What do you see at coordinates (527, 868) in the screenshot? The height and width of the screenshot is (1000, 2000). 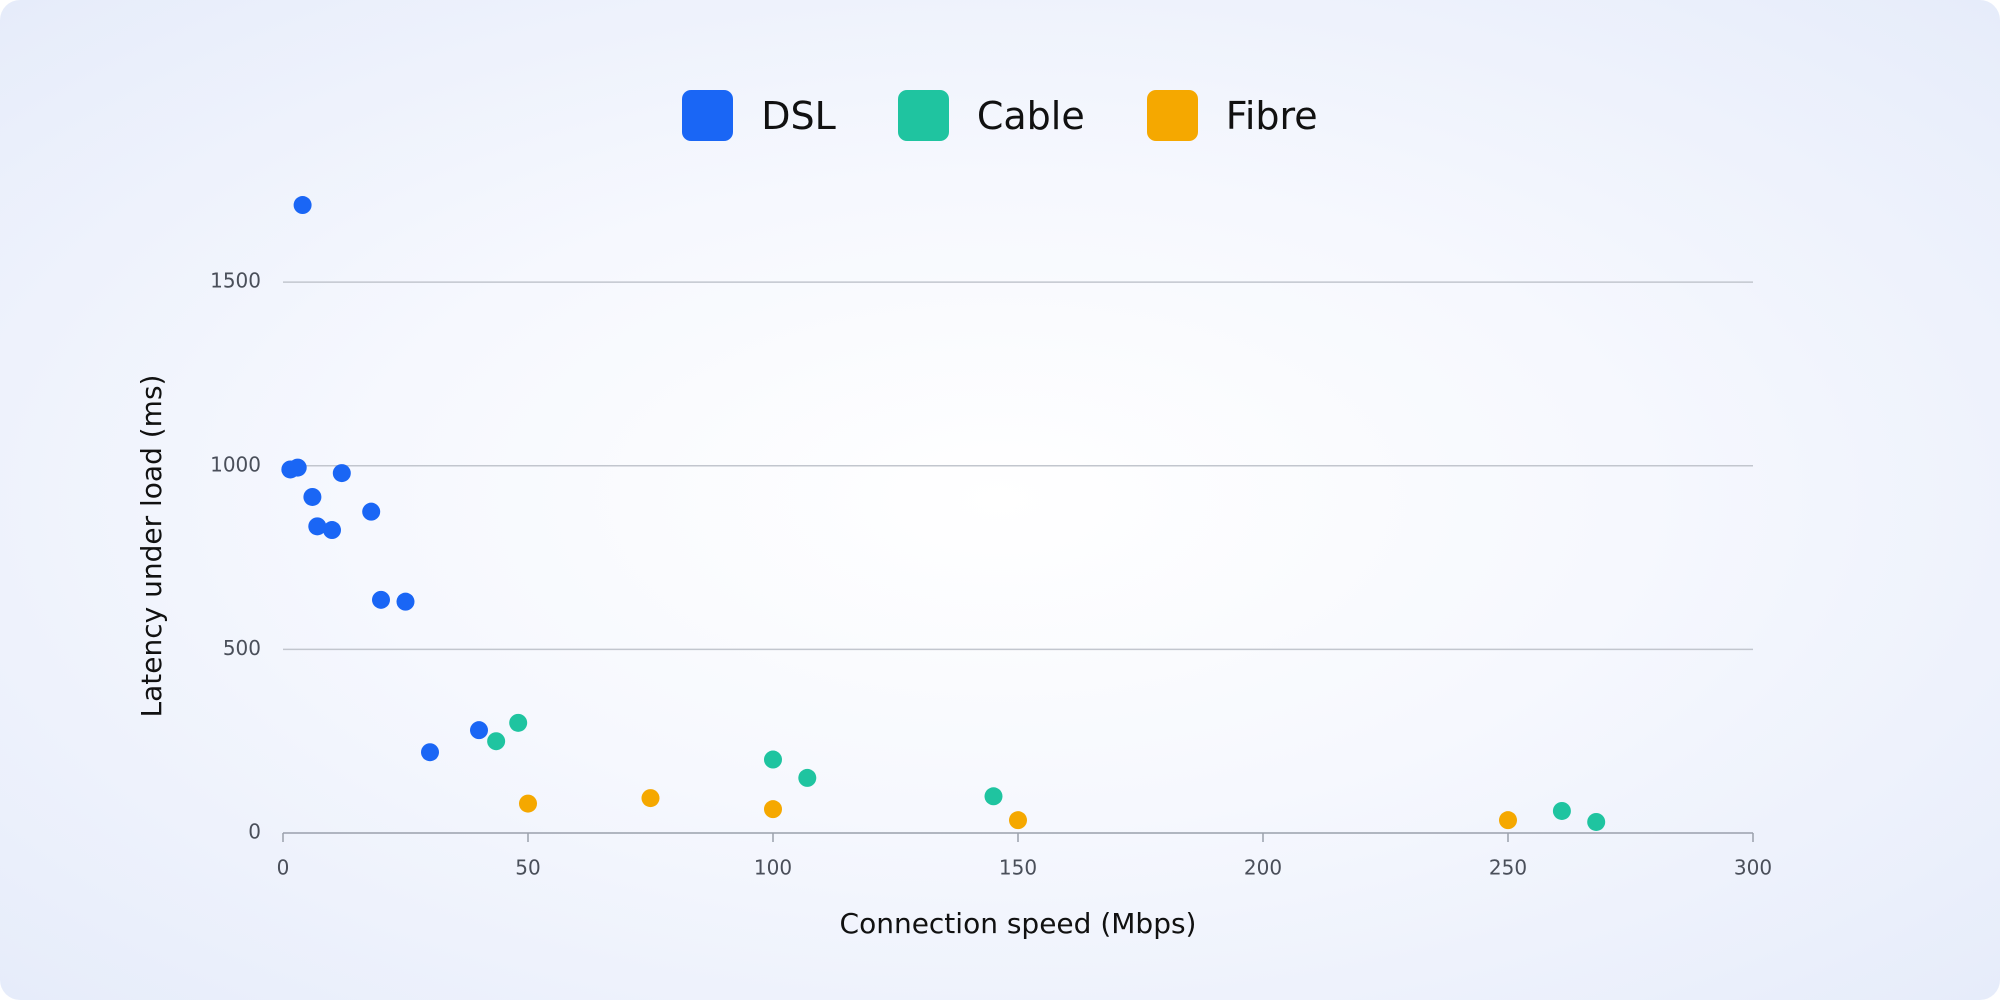 I see `x-tick-label: 50` at bounding box center [527, 868].